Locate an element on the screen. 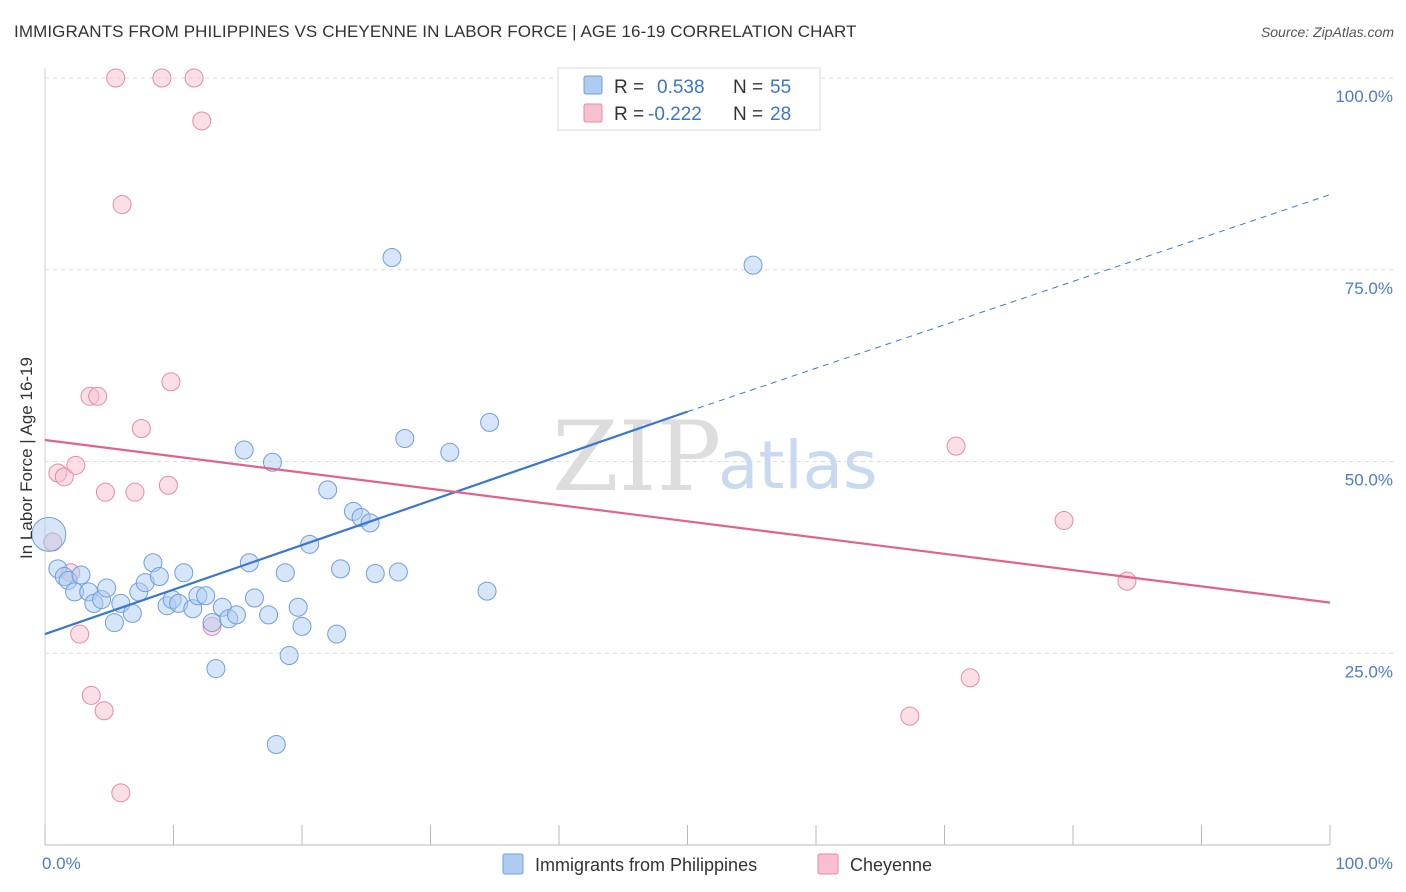 Image resolution: width=1406 pixels, height=892 pixels. stats-legend-n-value-philippines: 55 is located at coordinates (780, 87).